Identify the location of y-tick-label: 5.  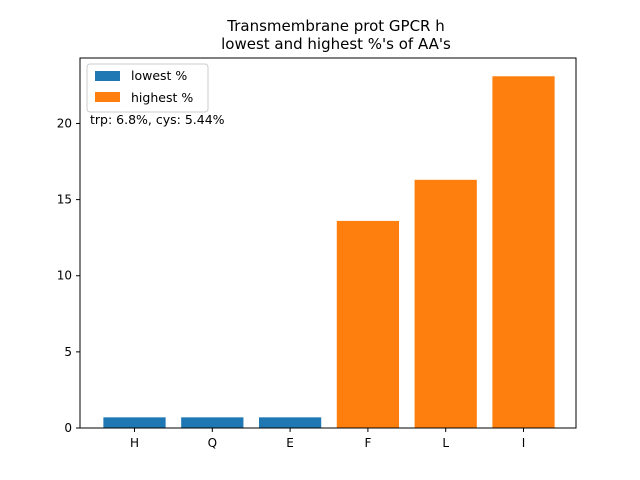
(68, 352).